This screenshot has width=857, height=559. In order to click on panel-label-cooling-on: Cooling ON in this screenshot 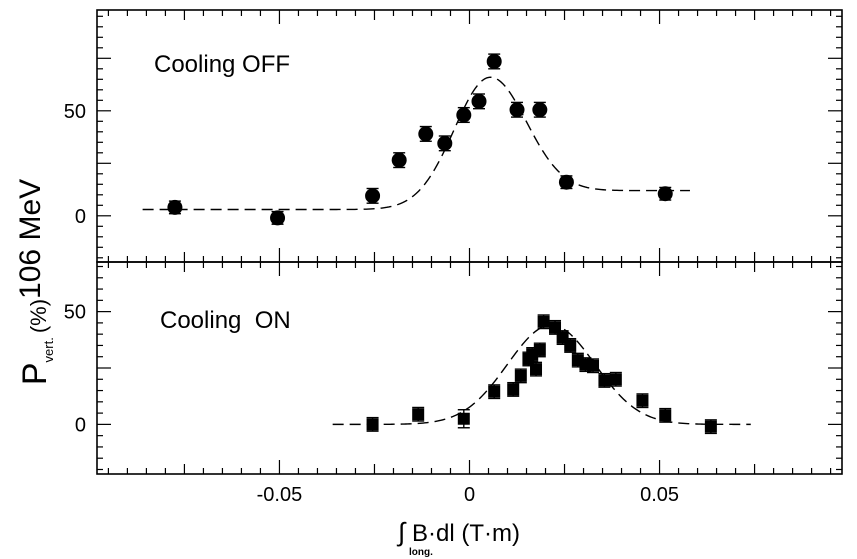, I will do `click(225, 320)`.